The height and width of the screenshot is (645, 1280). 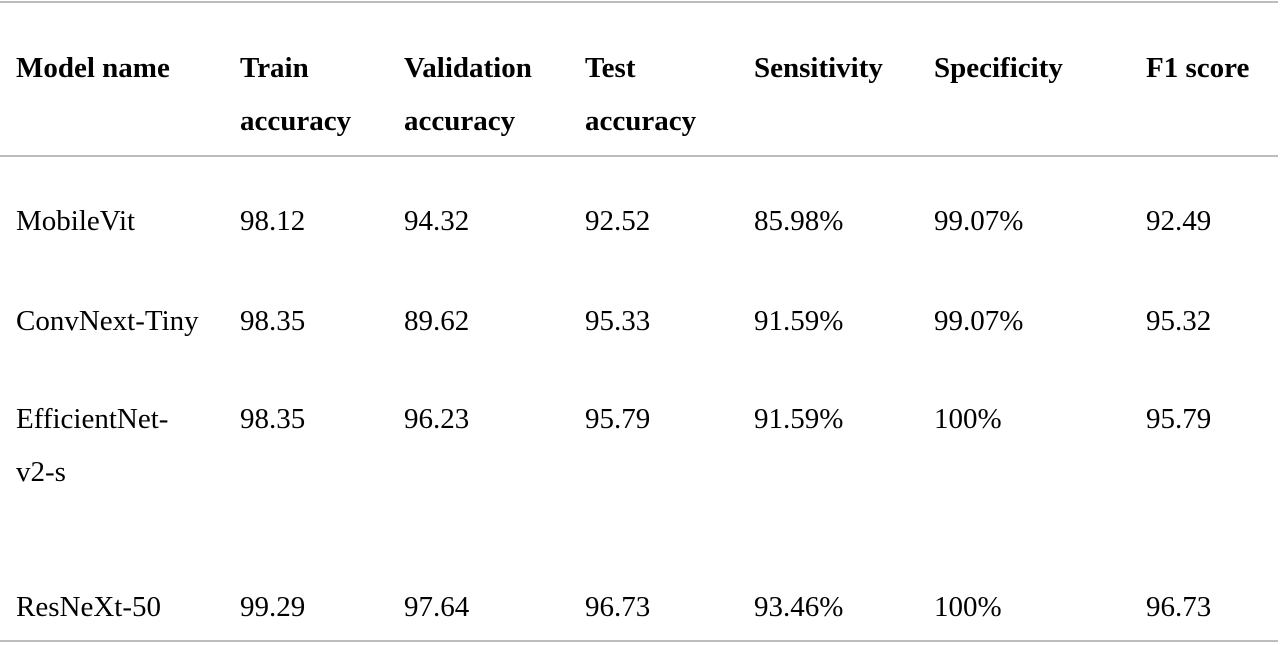 I want to click on cell-model-name: ResNeXt-50, so click(x=88, y=607).